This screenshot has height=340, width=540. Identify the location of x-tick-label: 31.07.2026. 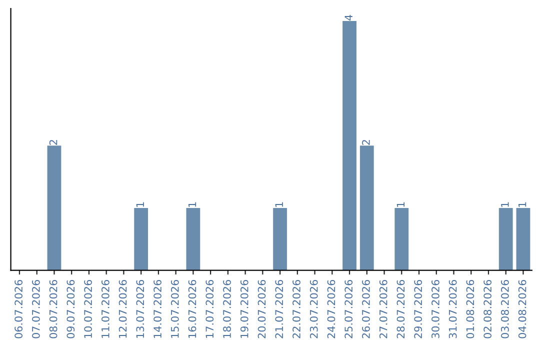
(452, 309).